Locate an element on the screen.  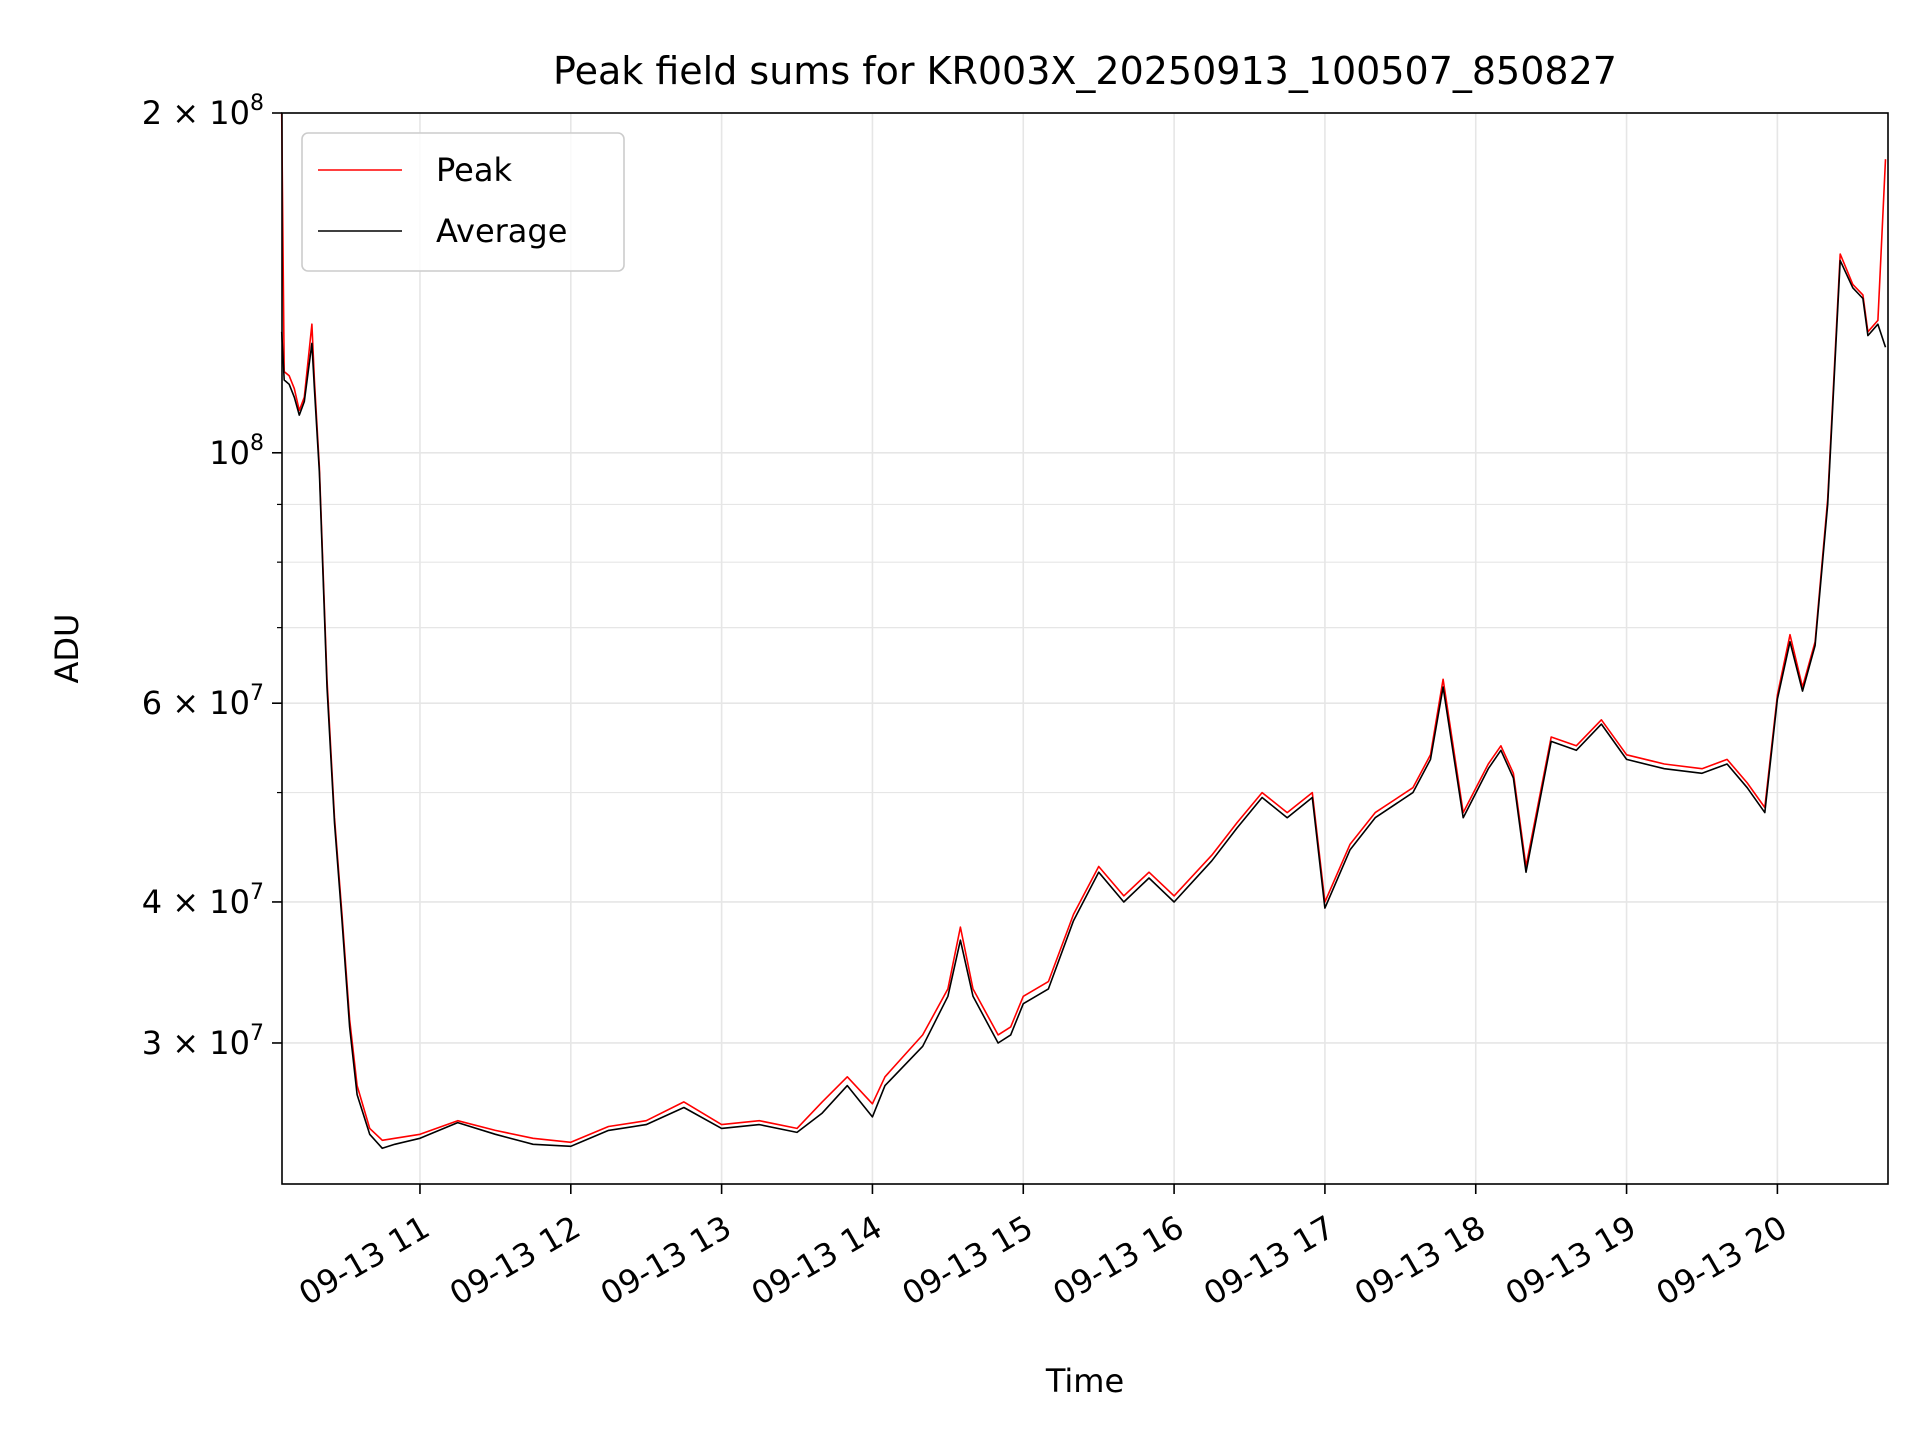
x-axis-label: Time is located at coordinates (1084, 1381).